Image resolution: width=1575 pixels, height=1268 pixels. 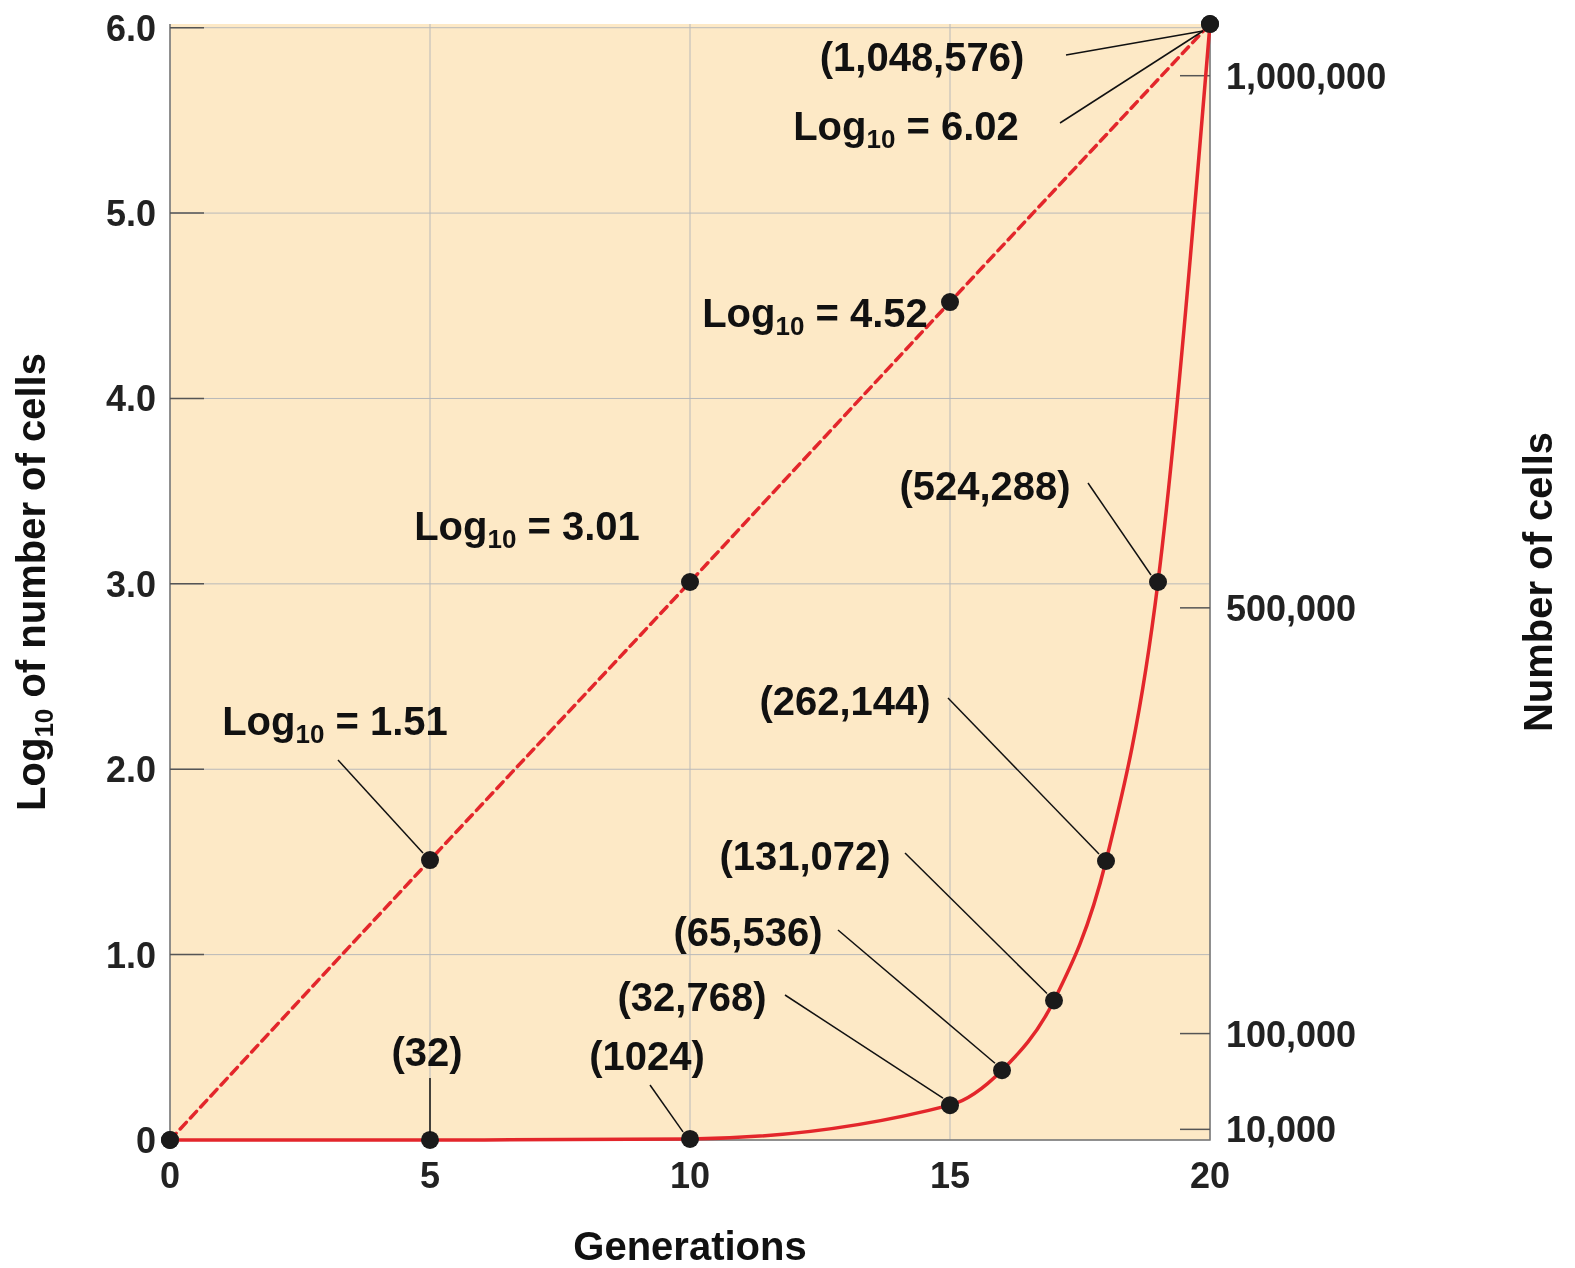 I want to click on x-tick-label: 15, so click(x=950, y=1175).